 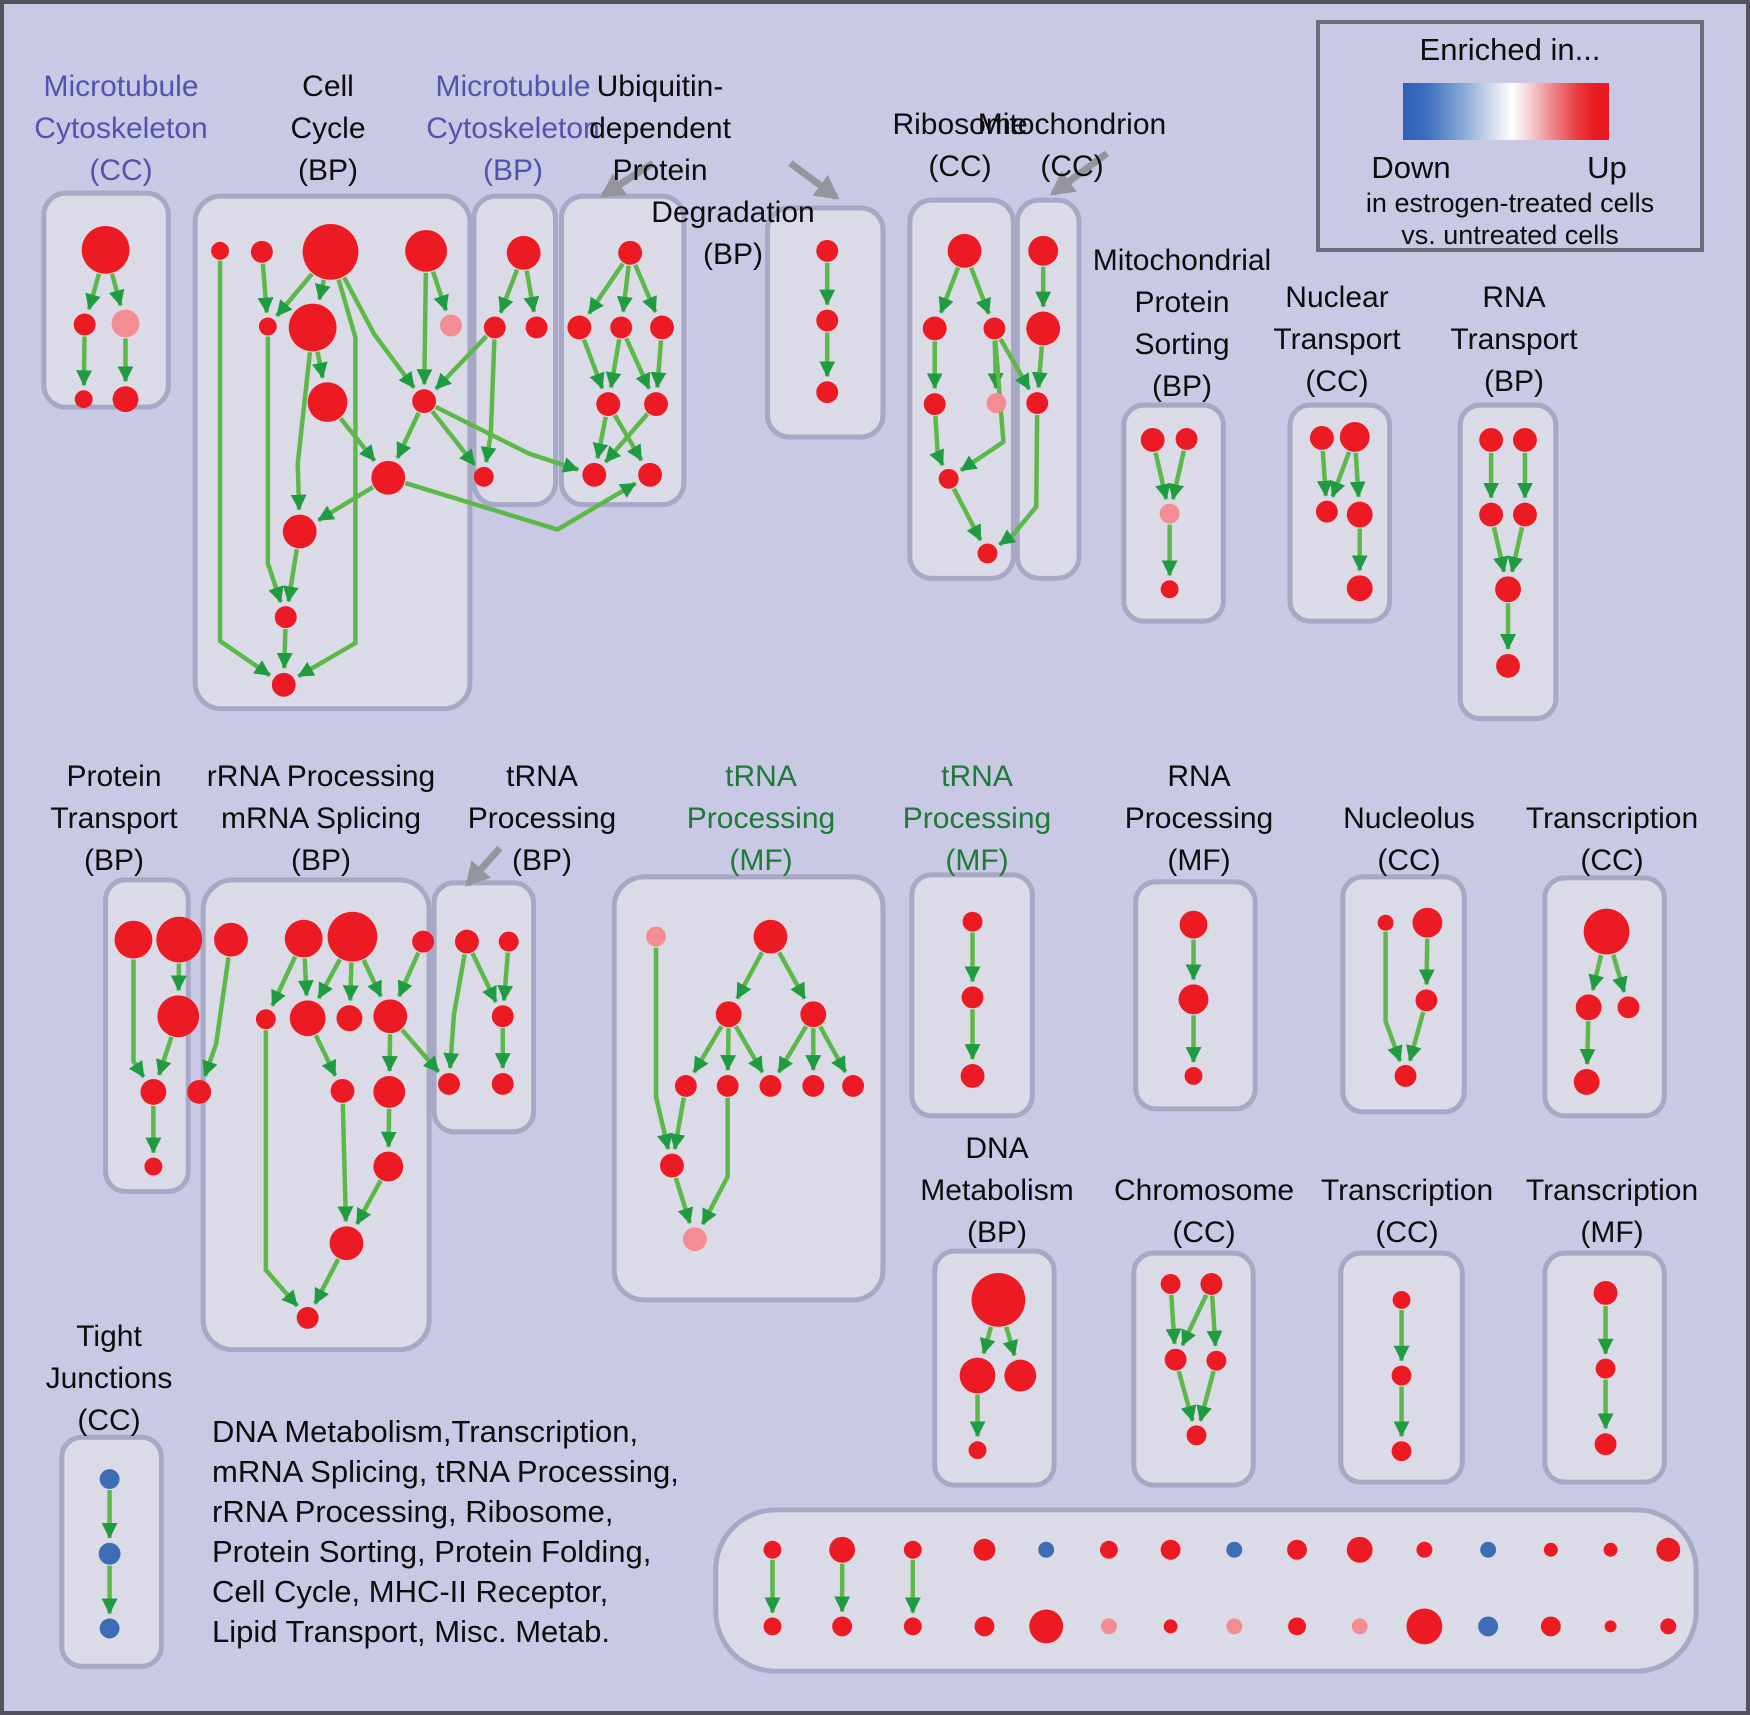 I want to click on go-term-node-rb2, so click(x=934, y=328).